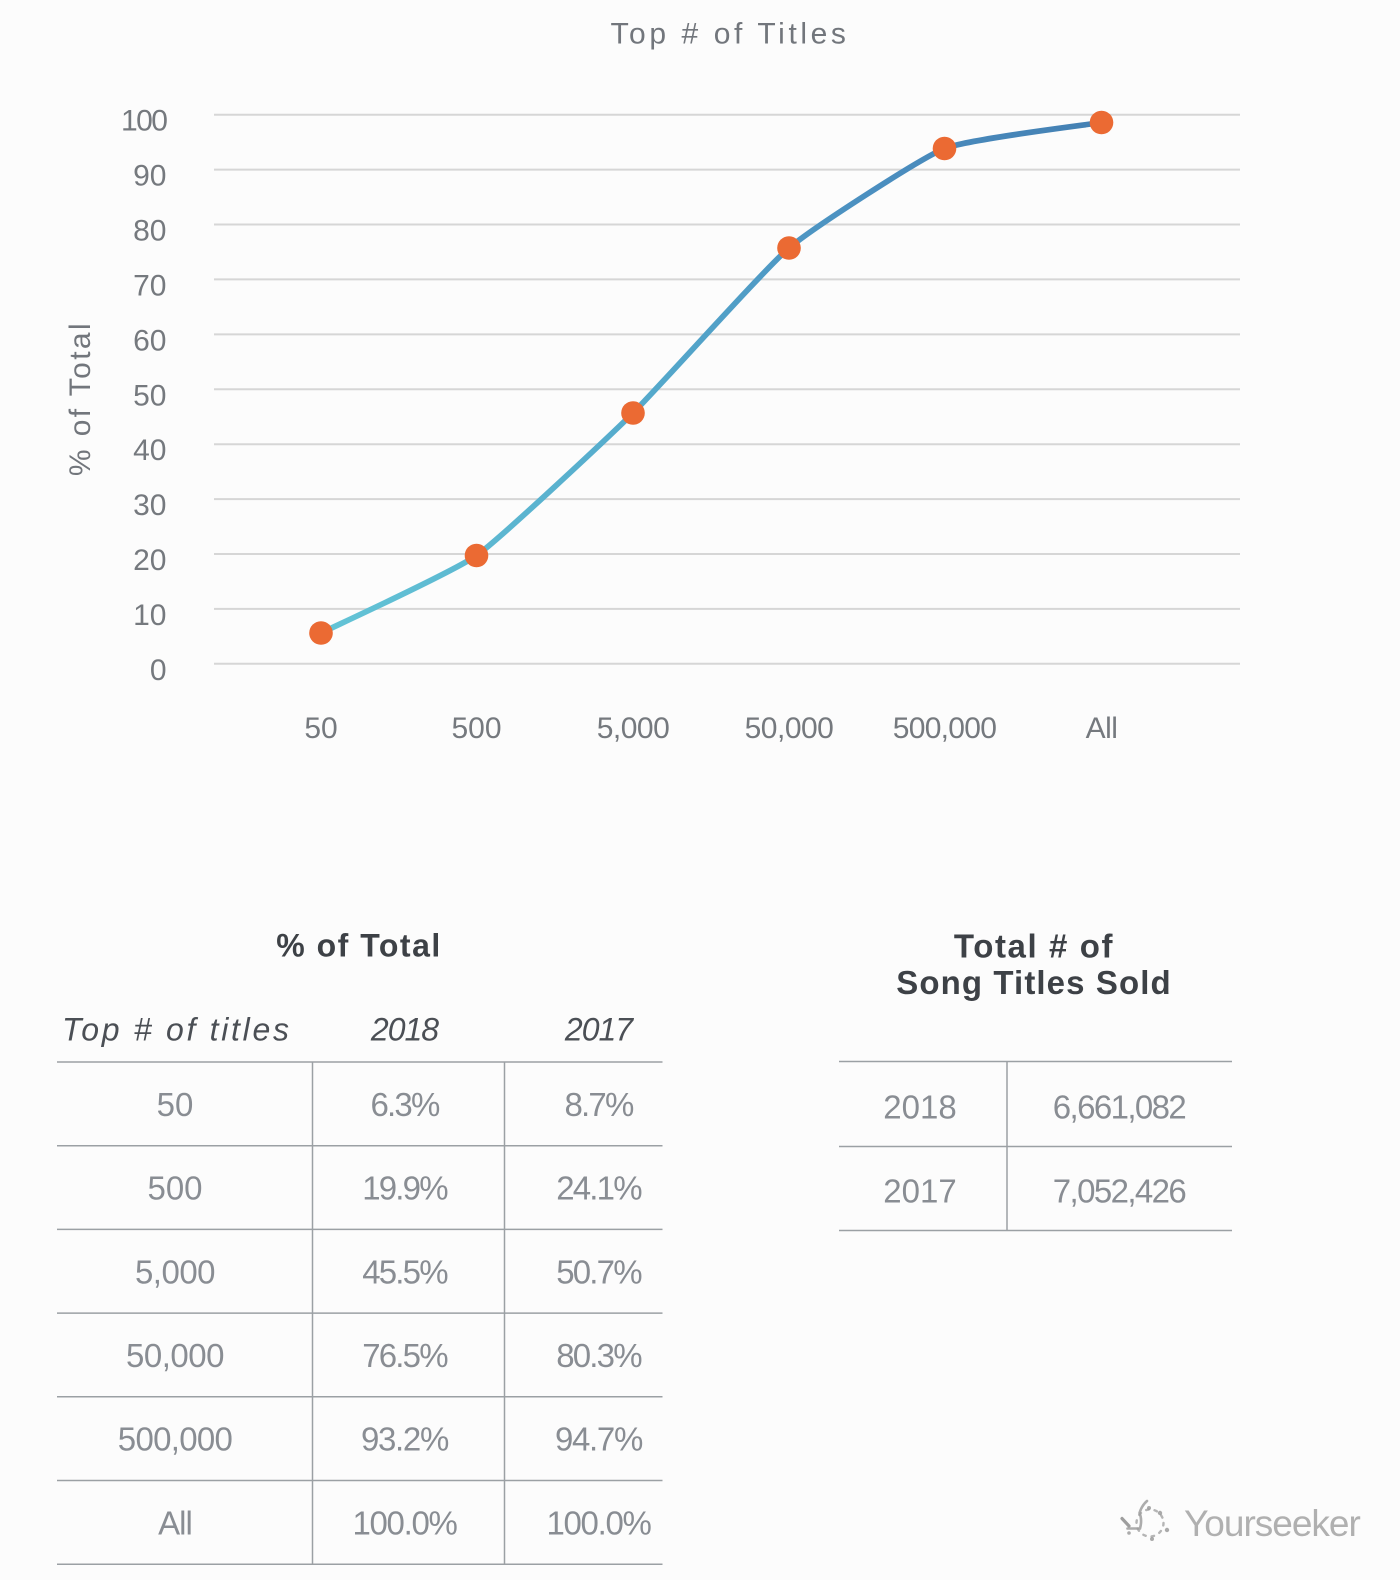  Describe the element at coordinates (405, 1188) in the screenshot. I see `svg-text: 19.9%` at that location.